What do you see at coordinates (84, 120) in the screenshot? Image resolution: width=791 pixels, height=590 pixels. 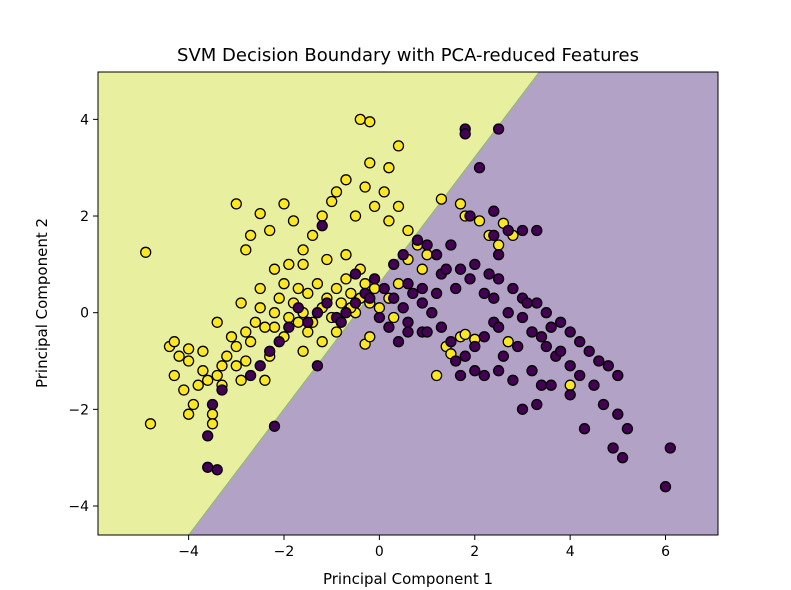 I see `y-tick-label: 4` at bounding box center [84, 120].